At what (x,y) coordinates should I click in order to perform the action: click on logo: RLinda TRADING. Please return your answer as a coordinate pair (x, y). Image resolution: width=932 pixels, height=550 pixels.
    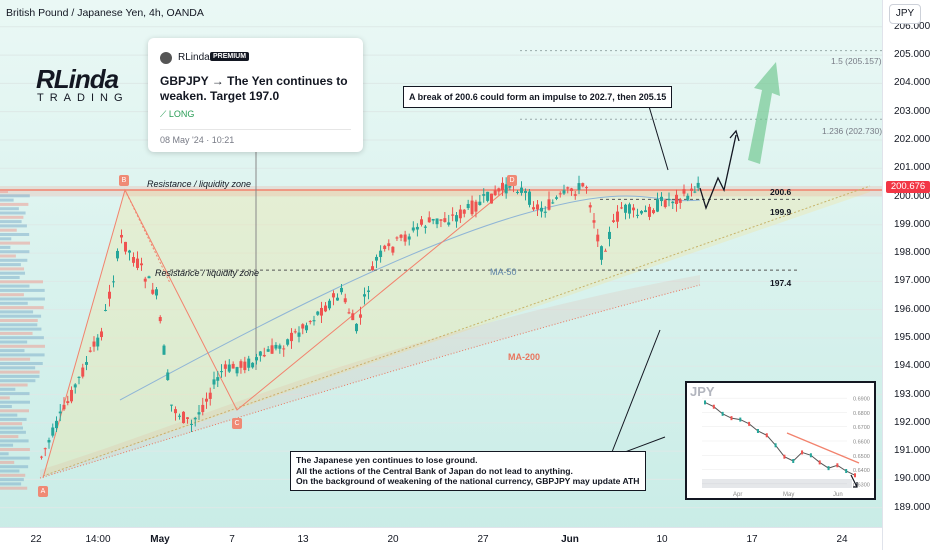
    Looking at the image, I should click on (80, 86).